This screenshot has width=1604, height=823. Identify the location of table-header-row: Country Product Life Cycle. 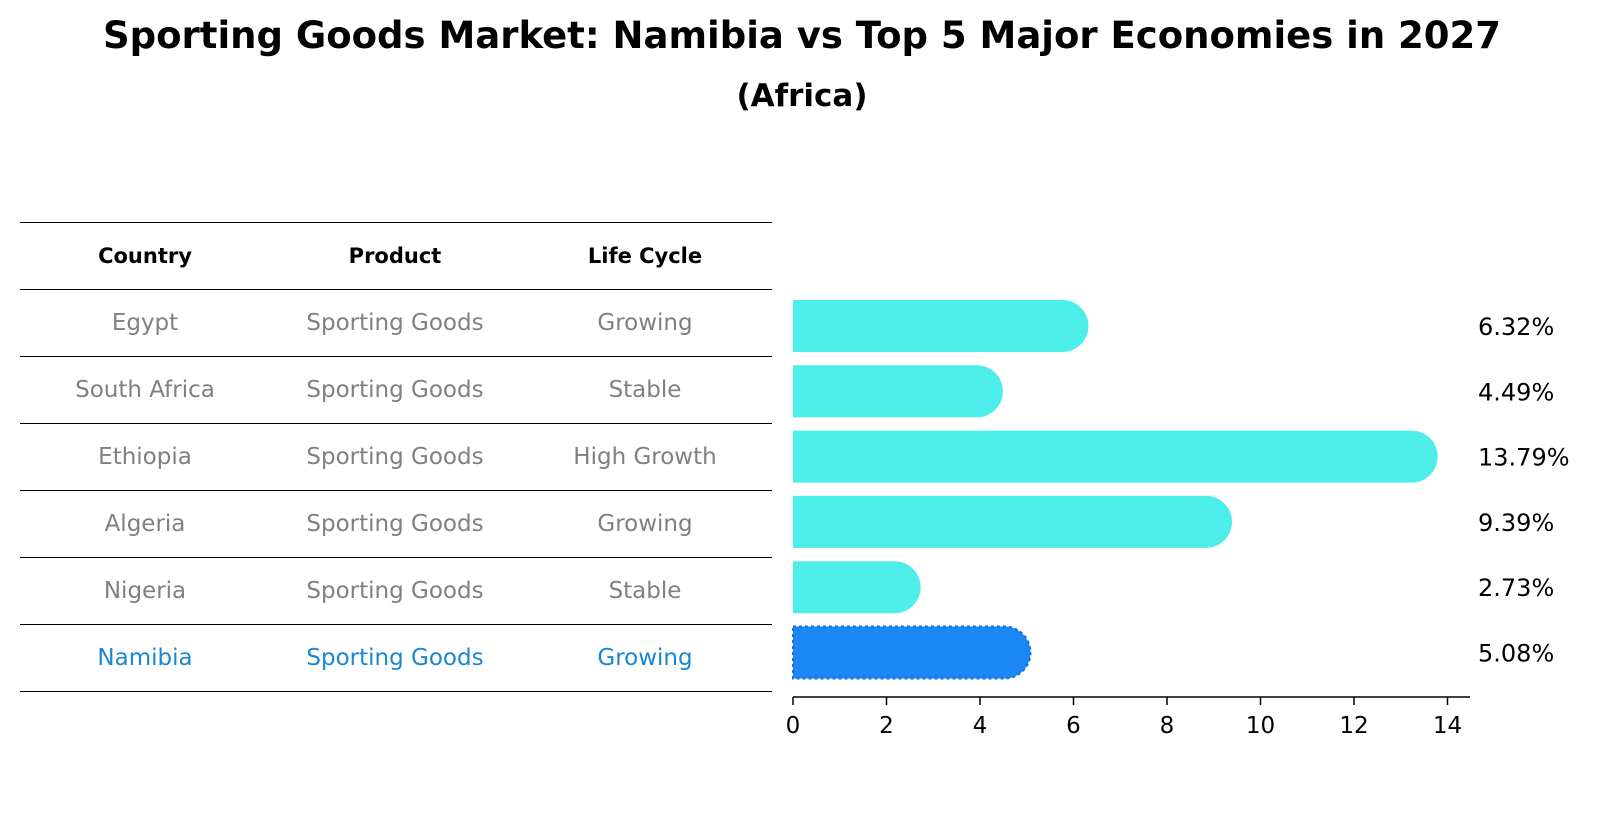
(396, 255).